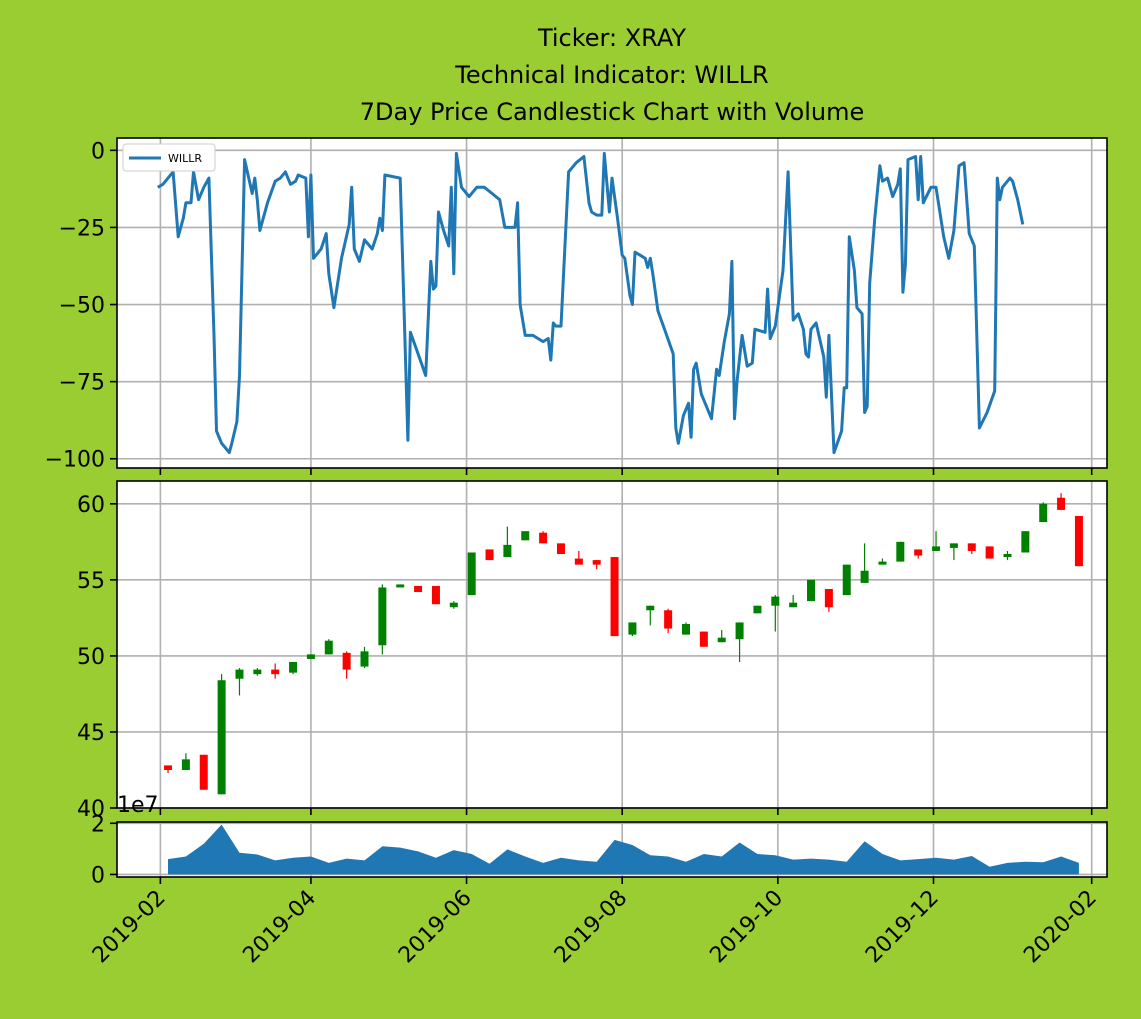 This screenshot has width=1141, height=1019. Describe the element at coordinates (623, 849) in the screenshot. I see `volume-area` at that location.